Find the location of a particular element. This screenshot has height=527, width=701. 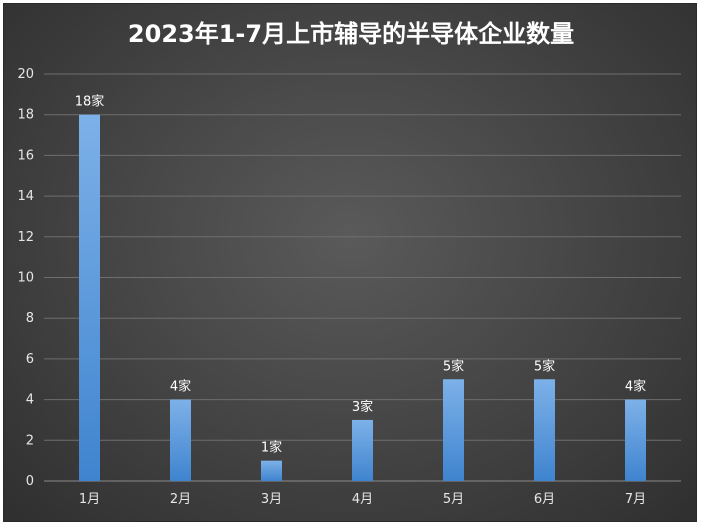

x-tick-label: 7月 is located at coordinates (635, 499).